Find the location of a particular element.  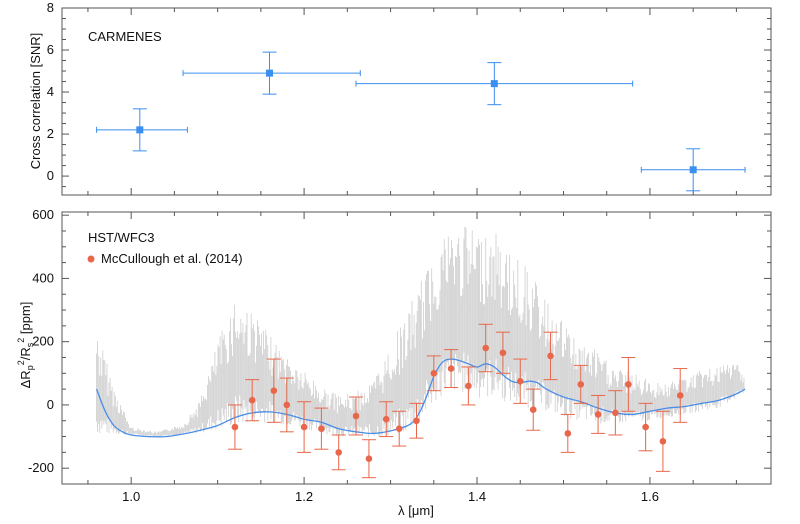

hst-y-tick-label: 0 is located at coordinates (50, 404).